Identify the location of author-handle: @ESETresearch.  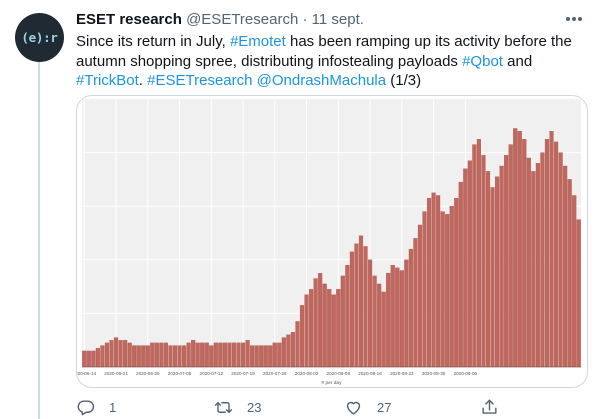
(242, 19).